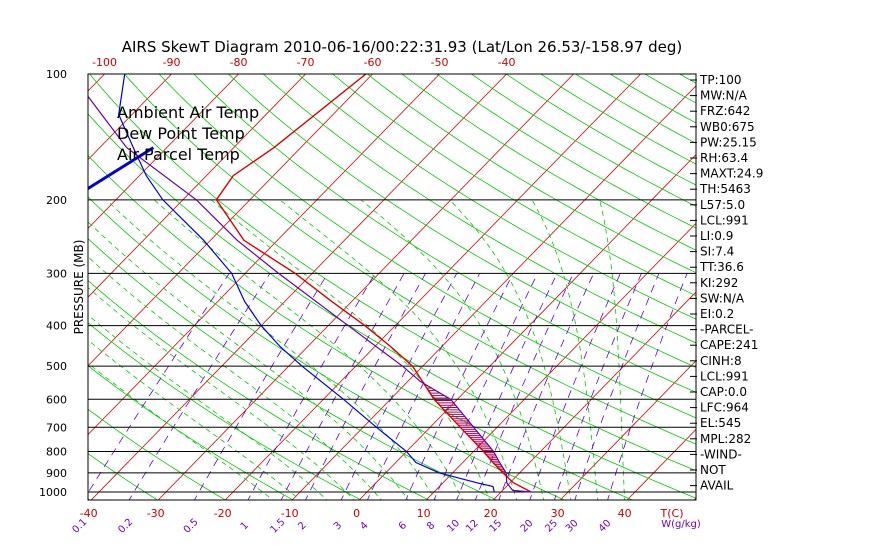 The width and height of the screenshot is (870, 560). Describe the element at coordinates (722, 205) in the screenshot. I see `index-label: L57:5.0` at that location.